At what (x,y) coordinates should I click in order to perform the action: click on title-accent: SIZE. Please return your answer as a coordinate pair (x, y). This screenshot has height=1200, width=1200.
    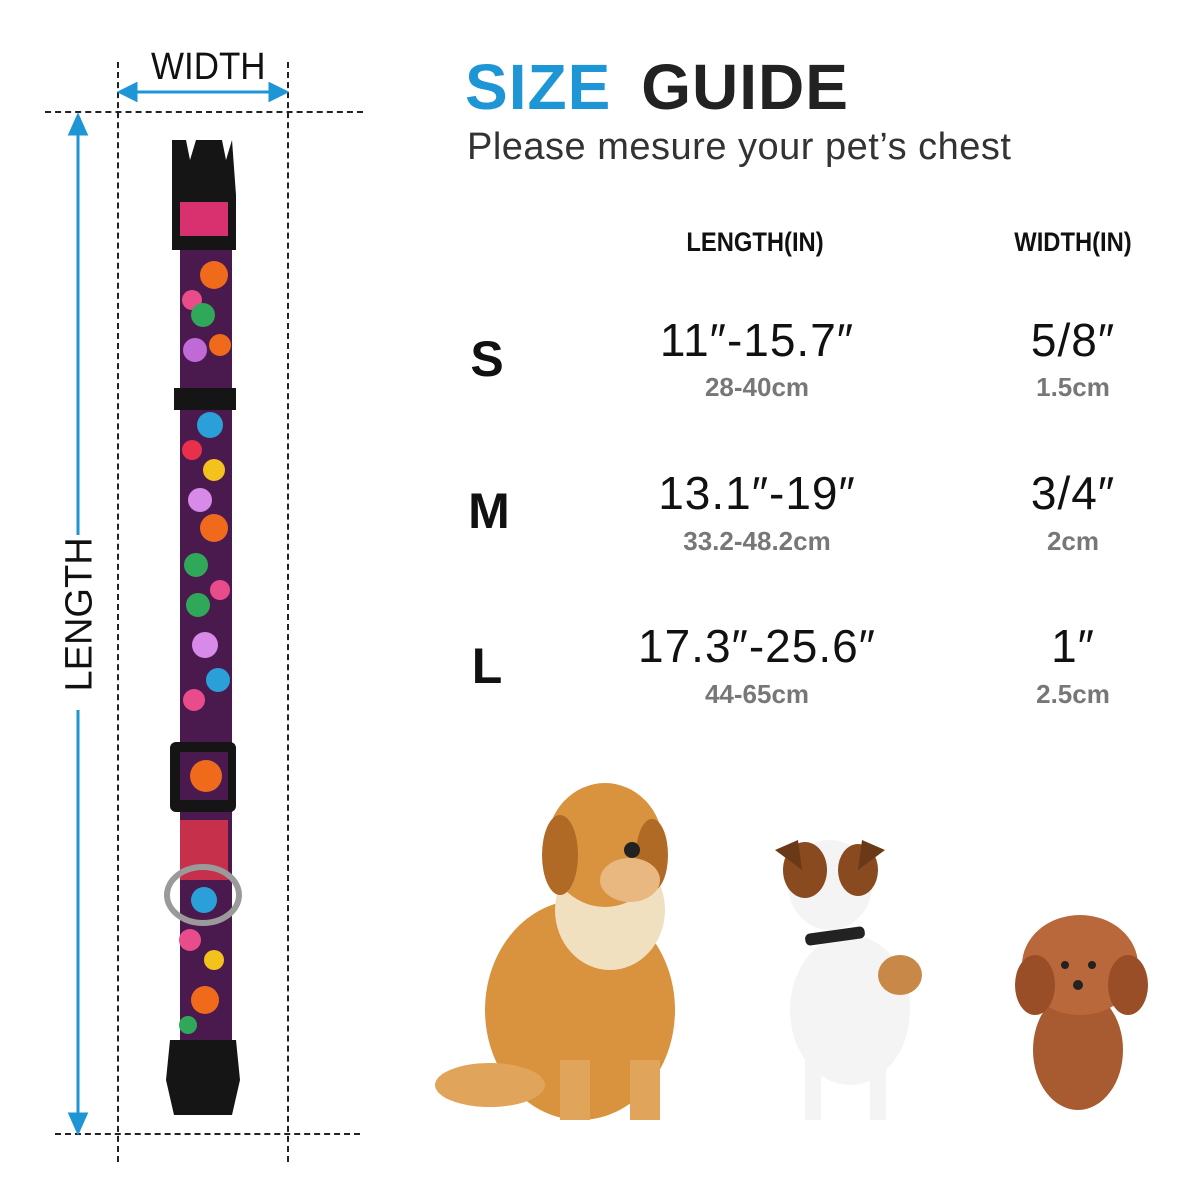
    Looking at the image, I should click on (538, 87).